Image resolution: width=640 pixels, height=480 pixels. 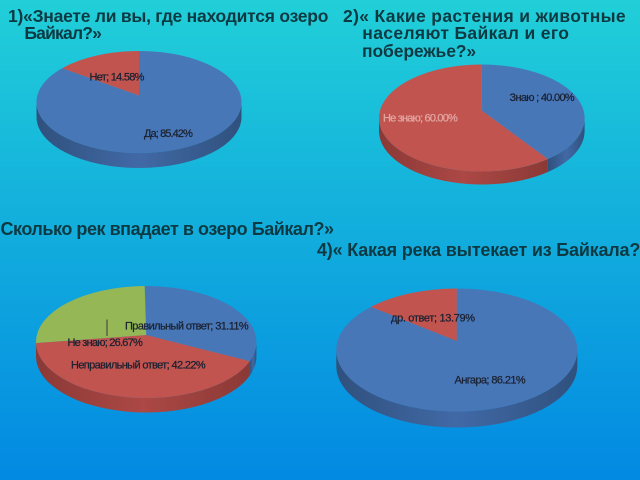 I want to click on svg-text: Ангара; 86.21%, so click(x=490, y=380).